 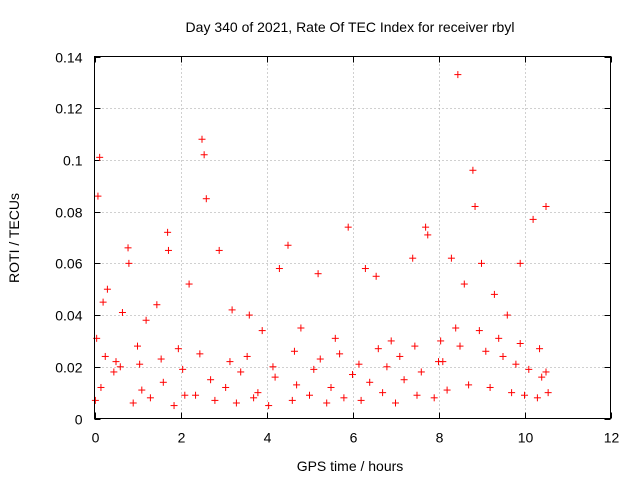 What do you see at coordinates (526, 438) in the screenshot?
I see `x-tick-label-10: 10` at bounding box center [526, 438].